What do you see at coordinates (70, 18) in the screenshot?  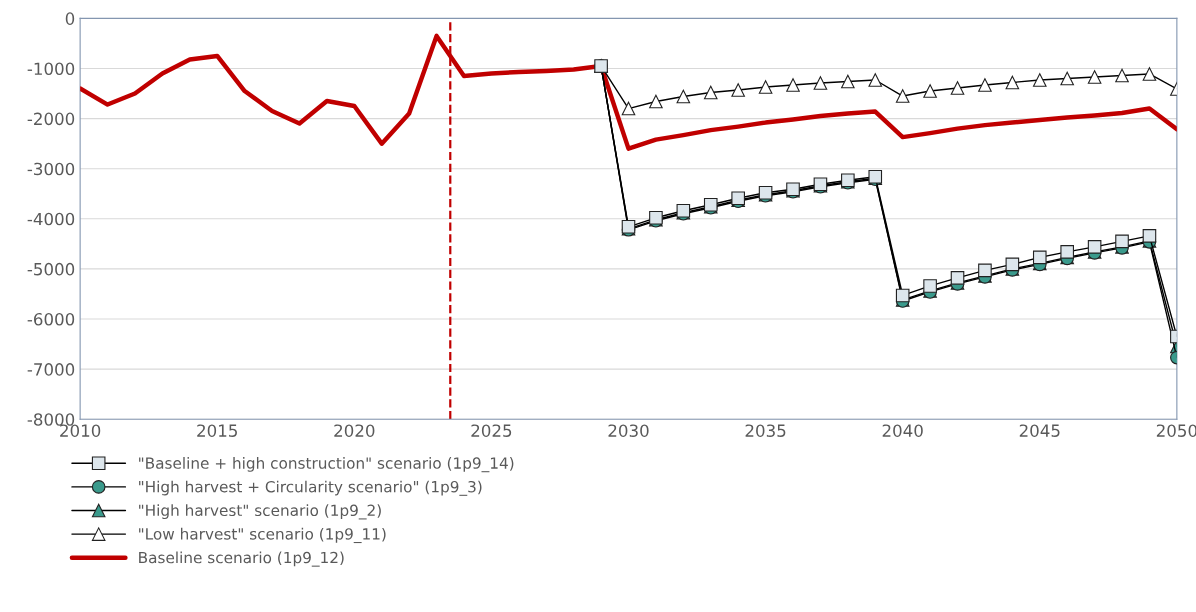 I see `y-tick-label: 0` at bounding box center [70, 18].